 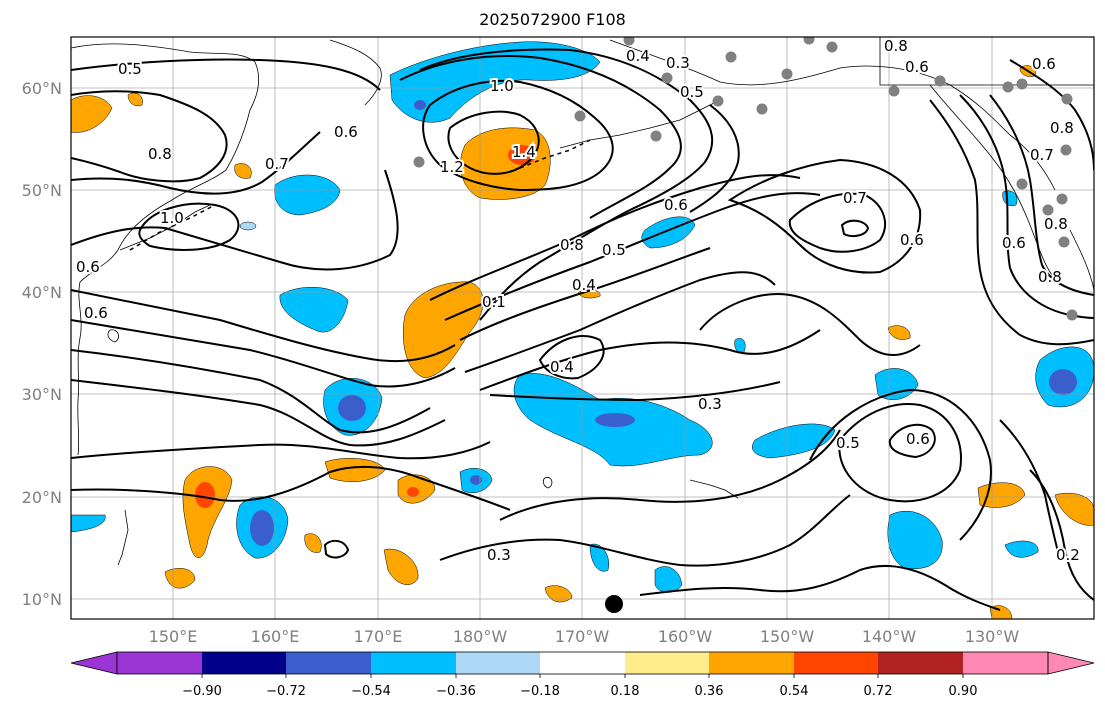 What do you see at coordinates (286, 691) in the screenshot?
I see `colorbar-tick-label: −0.72` at bounding box center [286, 691].